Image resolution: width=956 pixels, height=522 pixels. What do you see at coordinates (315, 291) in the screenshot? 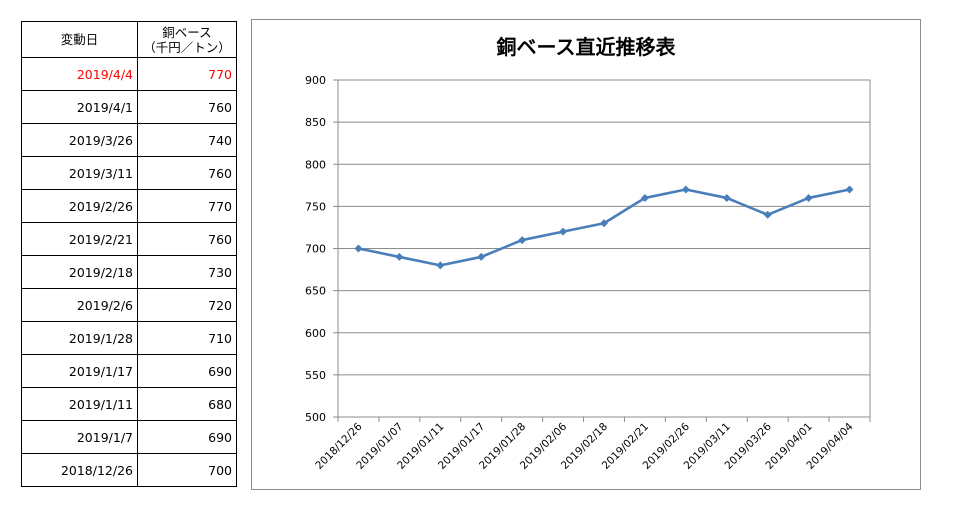
I see `y-tick-label: 650` at bounding box center [315, 291].